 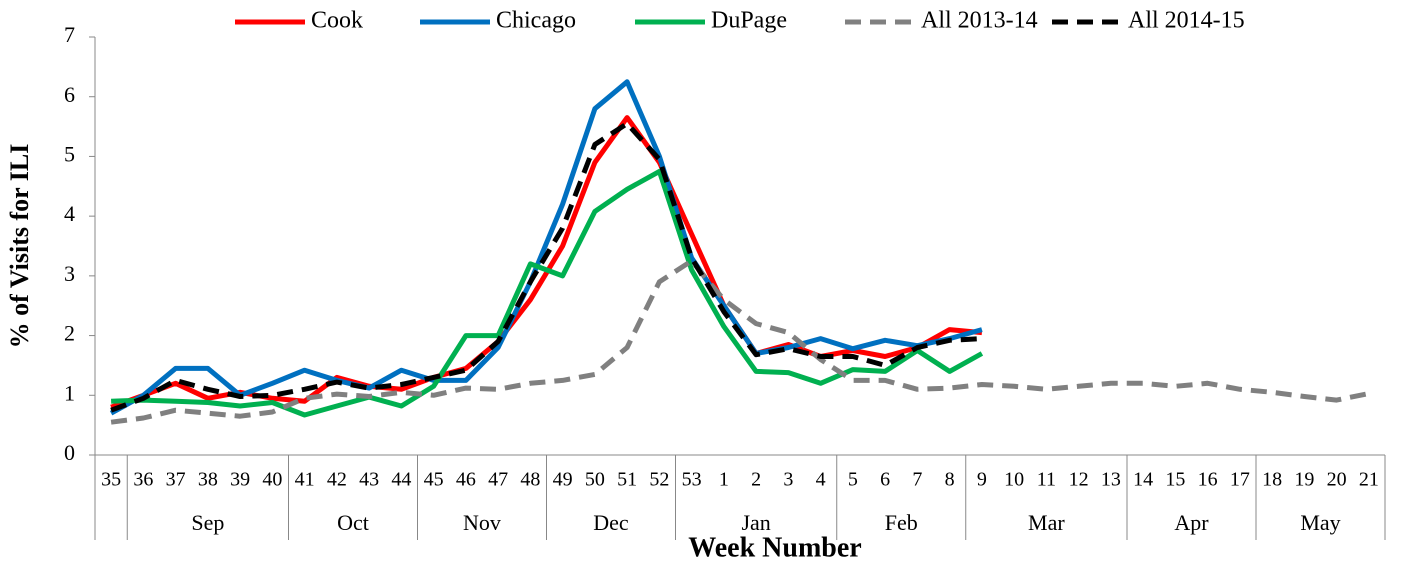 I want to click on x-tick-label: 49, so click(x=563, y=480).